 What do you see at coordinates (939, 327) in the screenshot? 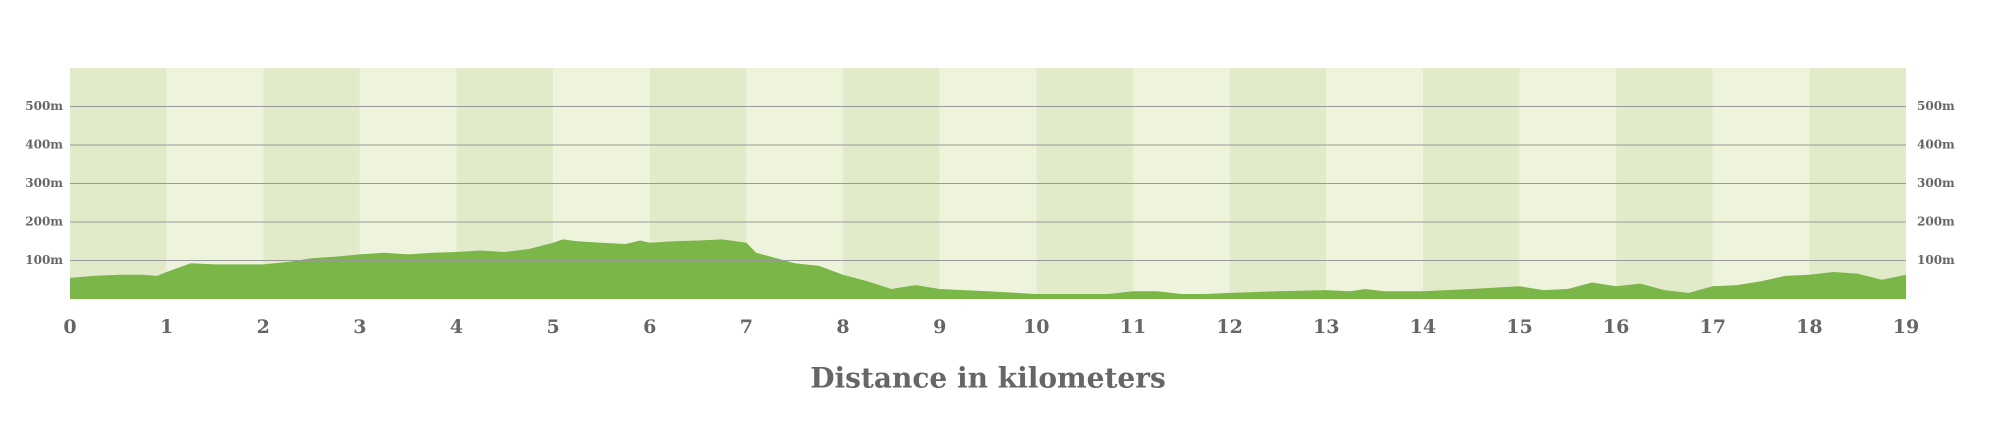
I see `x-tick-label: 9` at bounding box center [939, 327].